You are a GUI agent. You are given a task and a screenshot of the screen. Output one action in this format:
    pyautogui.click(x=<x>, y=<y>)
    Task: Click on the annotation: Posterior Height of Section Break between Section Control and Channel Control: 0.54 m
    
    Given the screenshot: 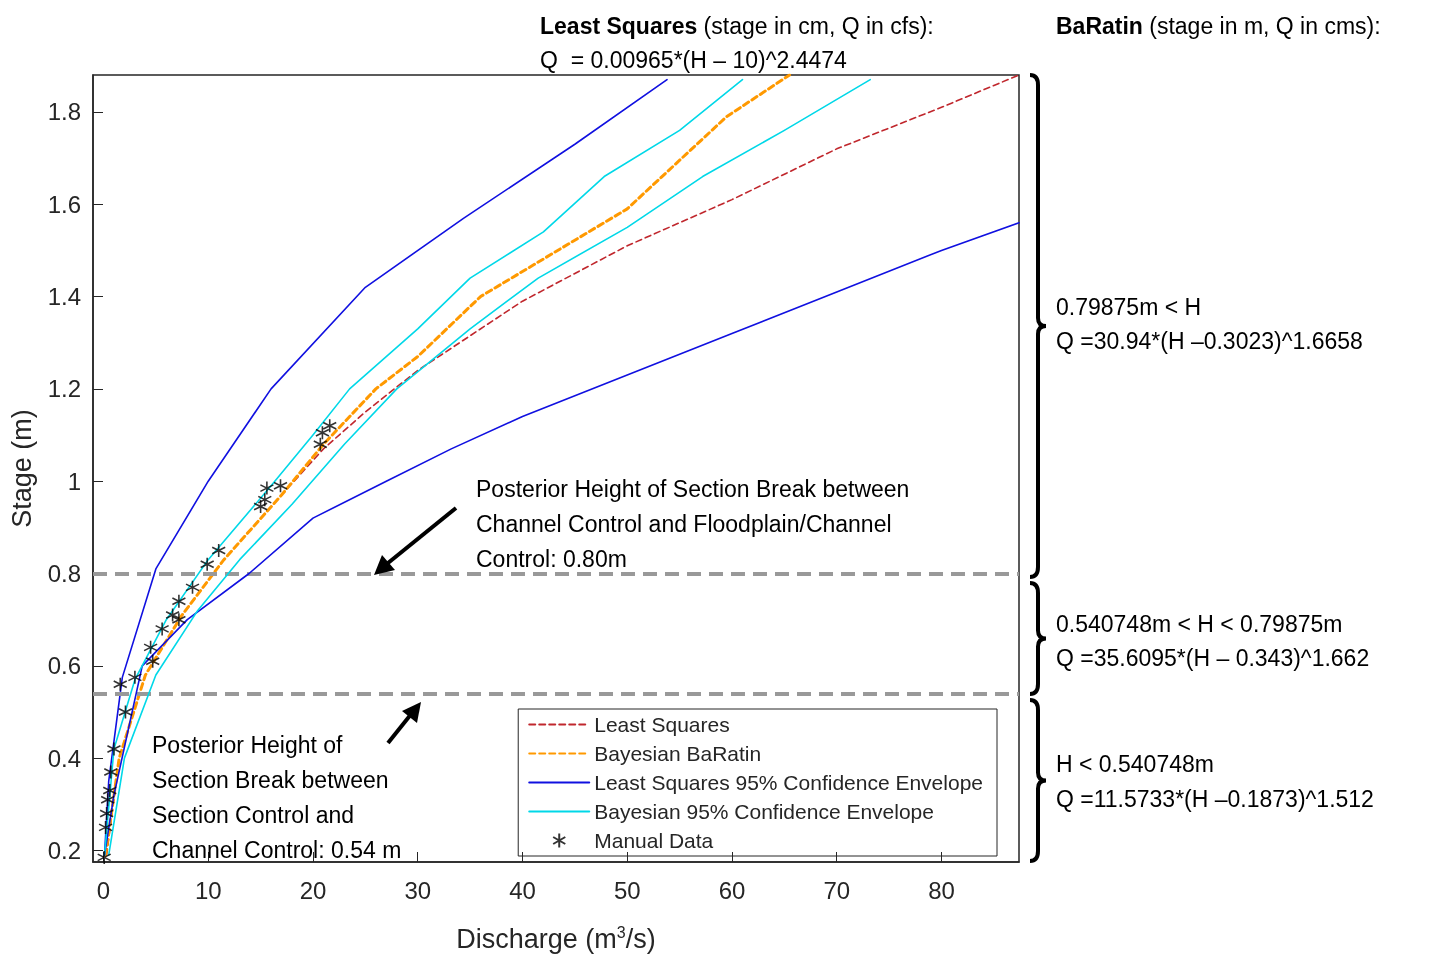 What is the action you would take?
    pyautogui.click(x=277, y=797)
    